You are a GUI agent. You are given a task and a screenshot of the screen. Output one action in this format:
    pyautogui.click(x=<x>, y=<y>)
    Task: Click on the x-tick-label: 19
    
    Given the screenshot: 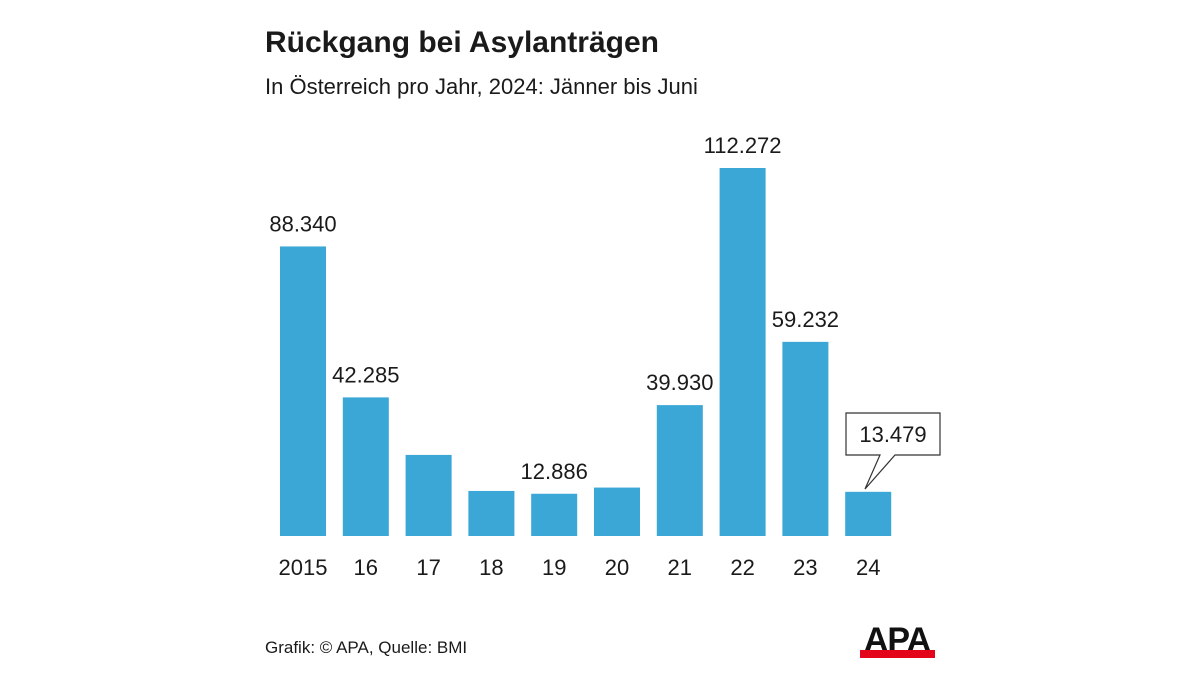 What is the action you would take?
    pyautogui.click(x=554, y=567)
    